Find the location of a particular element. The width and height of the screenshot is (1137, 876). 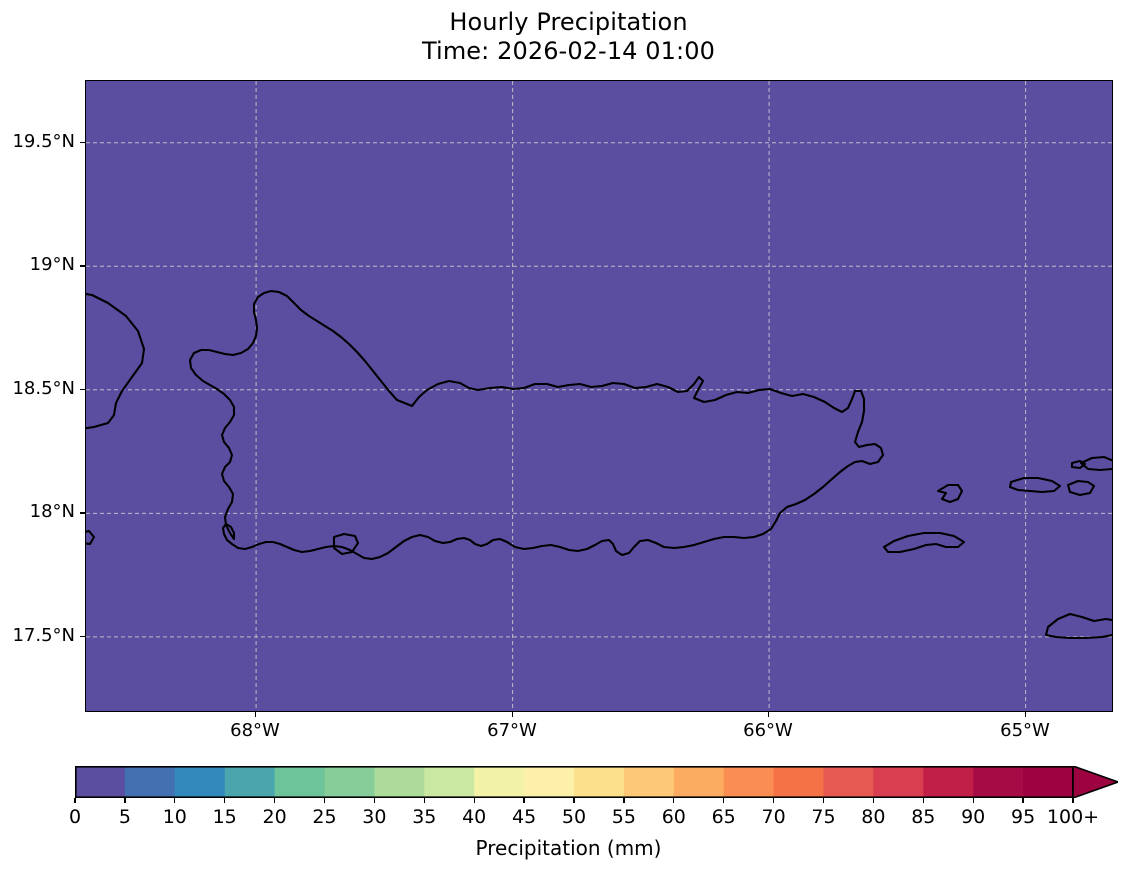

colorbar-tick-label-80: 80 is located at coordinates (873, 817).